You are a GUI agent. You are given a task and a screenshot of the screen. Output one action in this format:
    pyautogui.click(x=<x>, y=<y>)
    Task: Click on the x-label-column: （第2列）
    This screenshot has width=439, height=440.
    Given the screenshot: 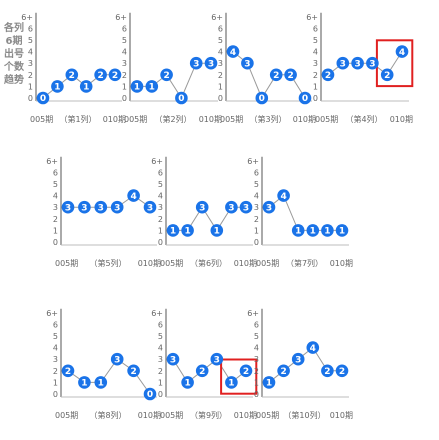 What is the action you would take?
    pyautogui.click(x=172, y=119)
    